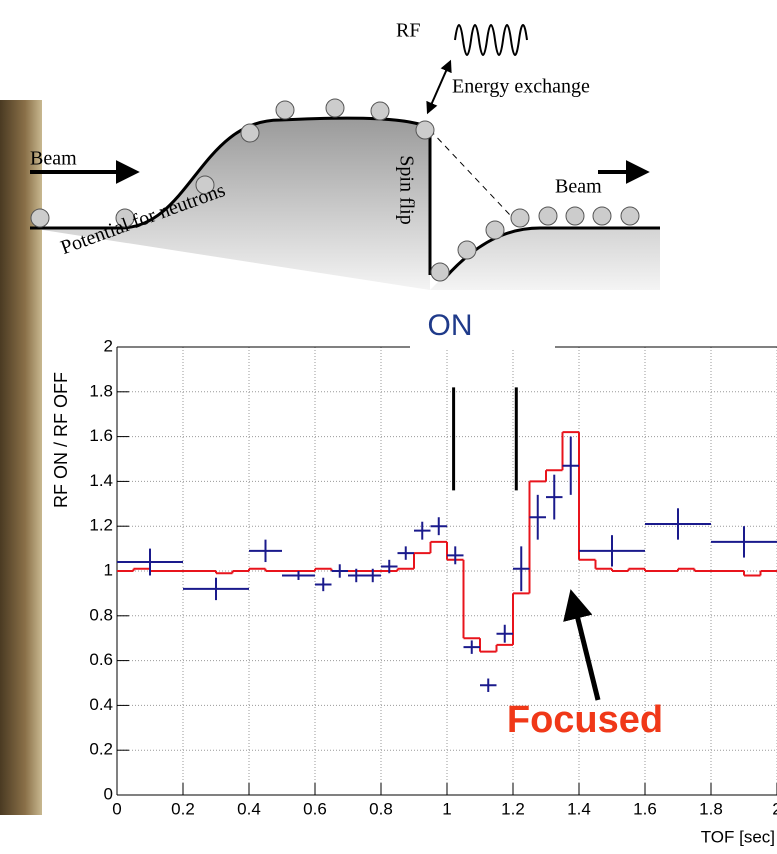  I want to click on y-tick-label: 1.6, so click(101, 435).